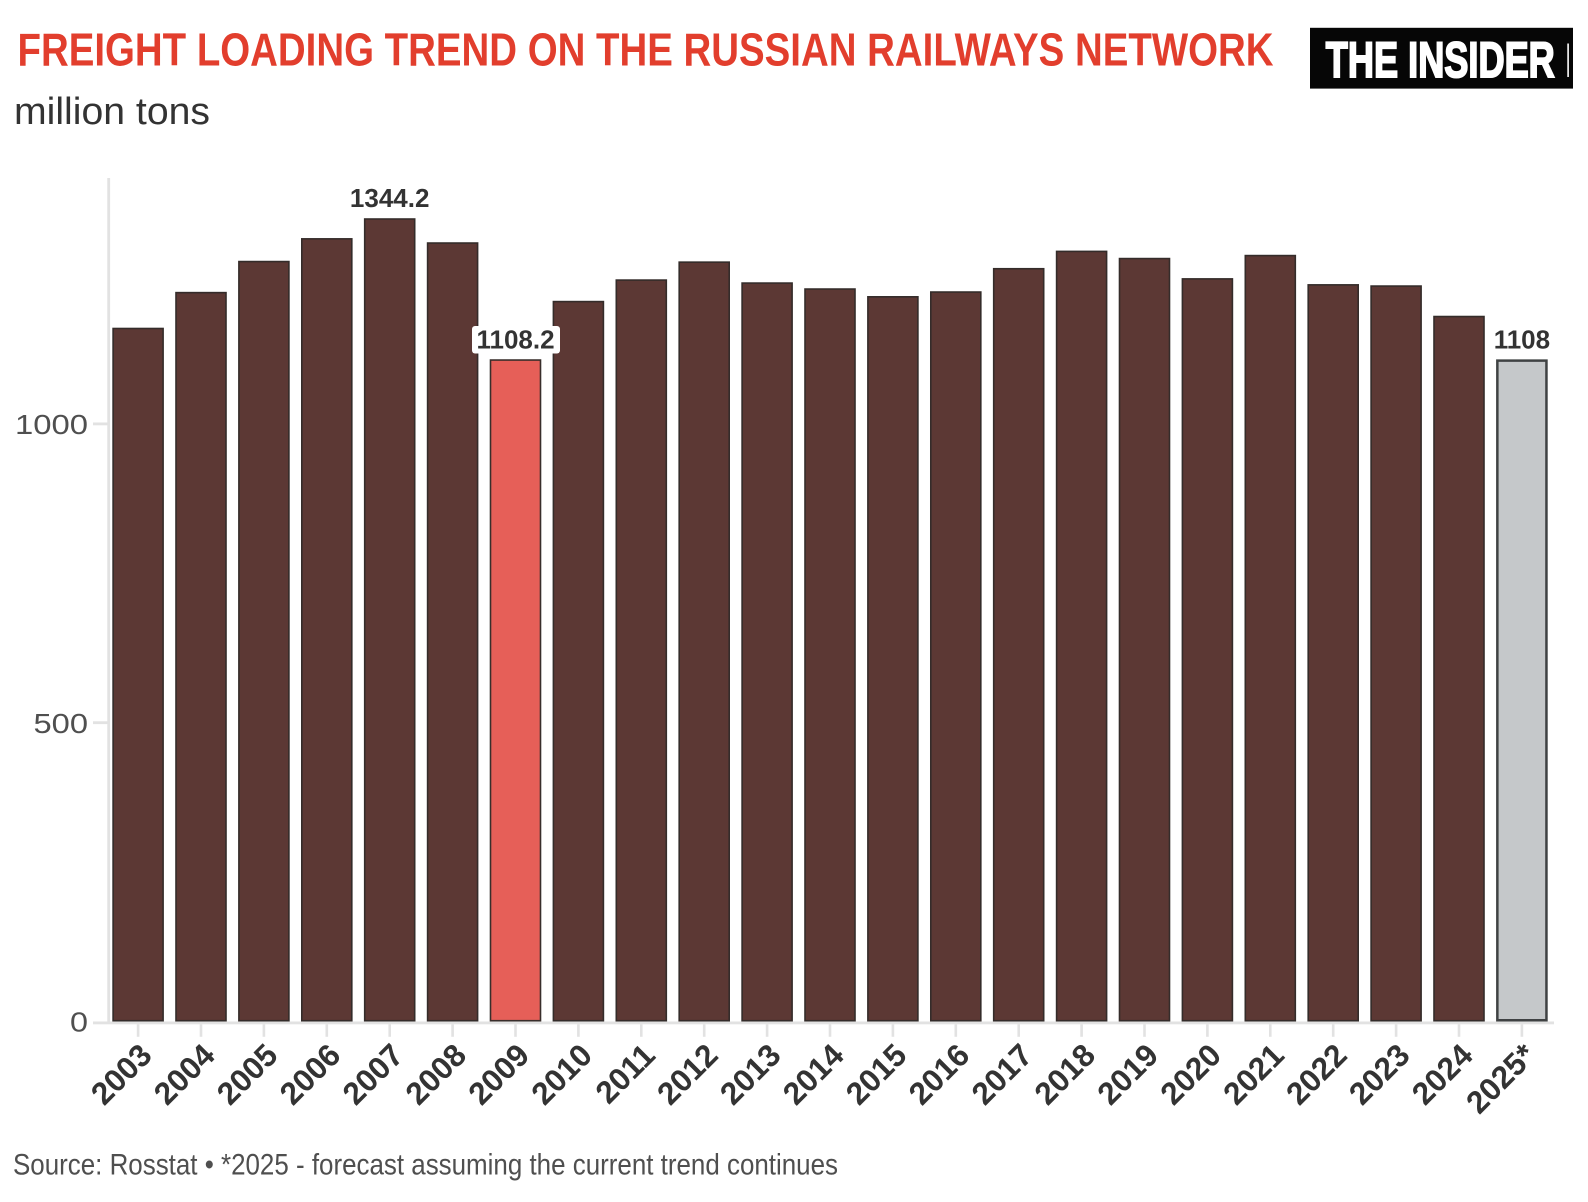 This screenshot has height=1202, width=1588. Describe the element at coordinates (1440, 60) in the screenshot. I see `svg-text: THE INSIDER` at that location.